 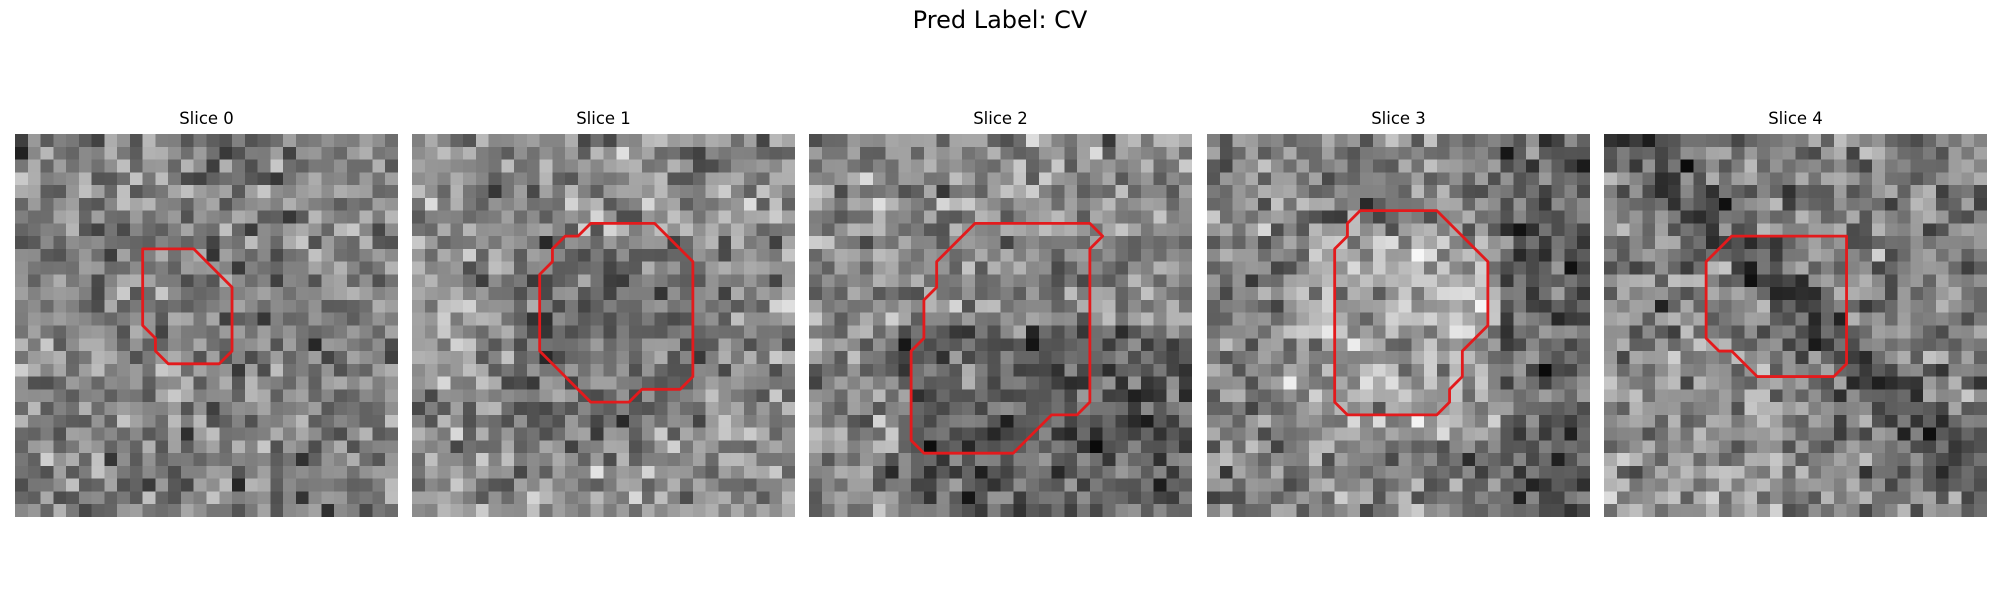 What do you see at coordinates (1000, 118) in the screenshot?
I see `slice-title: Slice 2` at bounding box center [1000, 118].